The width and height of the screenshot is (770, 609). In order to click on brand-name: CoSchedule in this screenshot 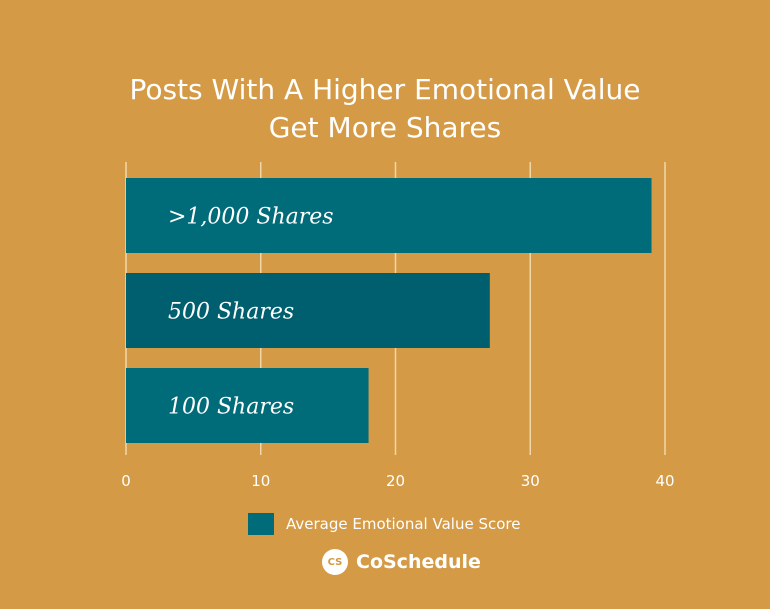, I will do `click(418, 562)`.